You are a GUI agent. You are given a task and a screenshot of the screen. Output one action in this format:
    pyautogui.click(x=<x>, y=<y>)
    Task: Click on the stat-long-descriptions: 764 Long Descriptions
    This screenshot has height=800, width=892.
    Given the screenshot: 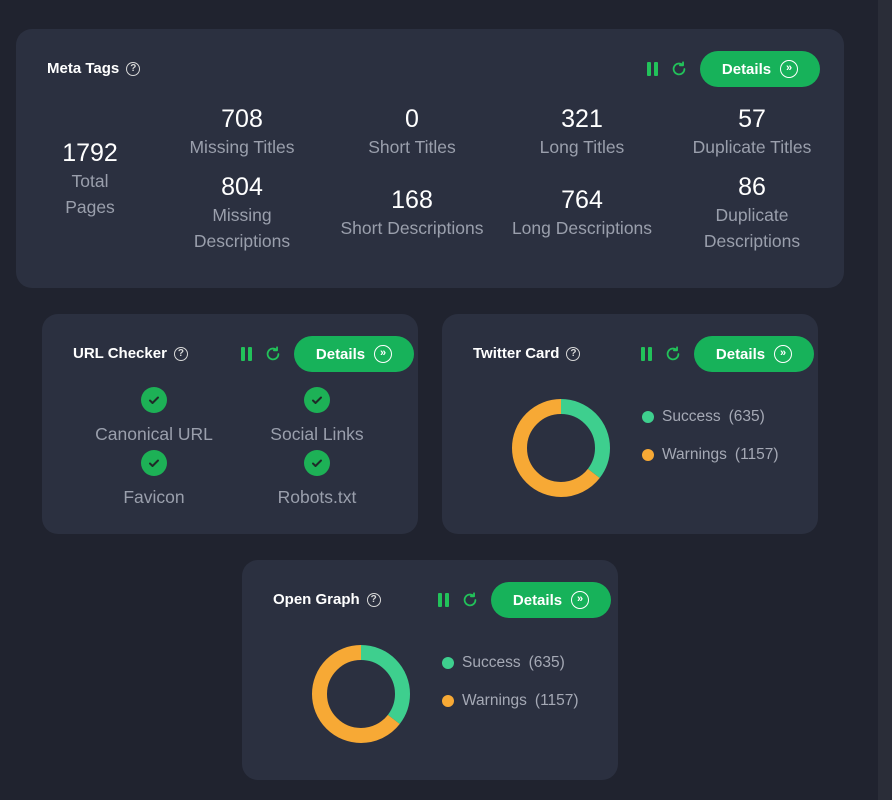 What is the action you would take?
    pyautogui.click(x=582, y=213)
    